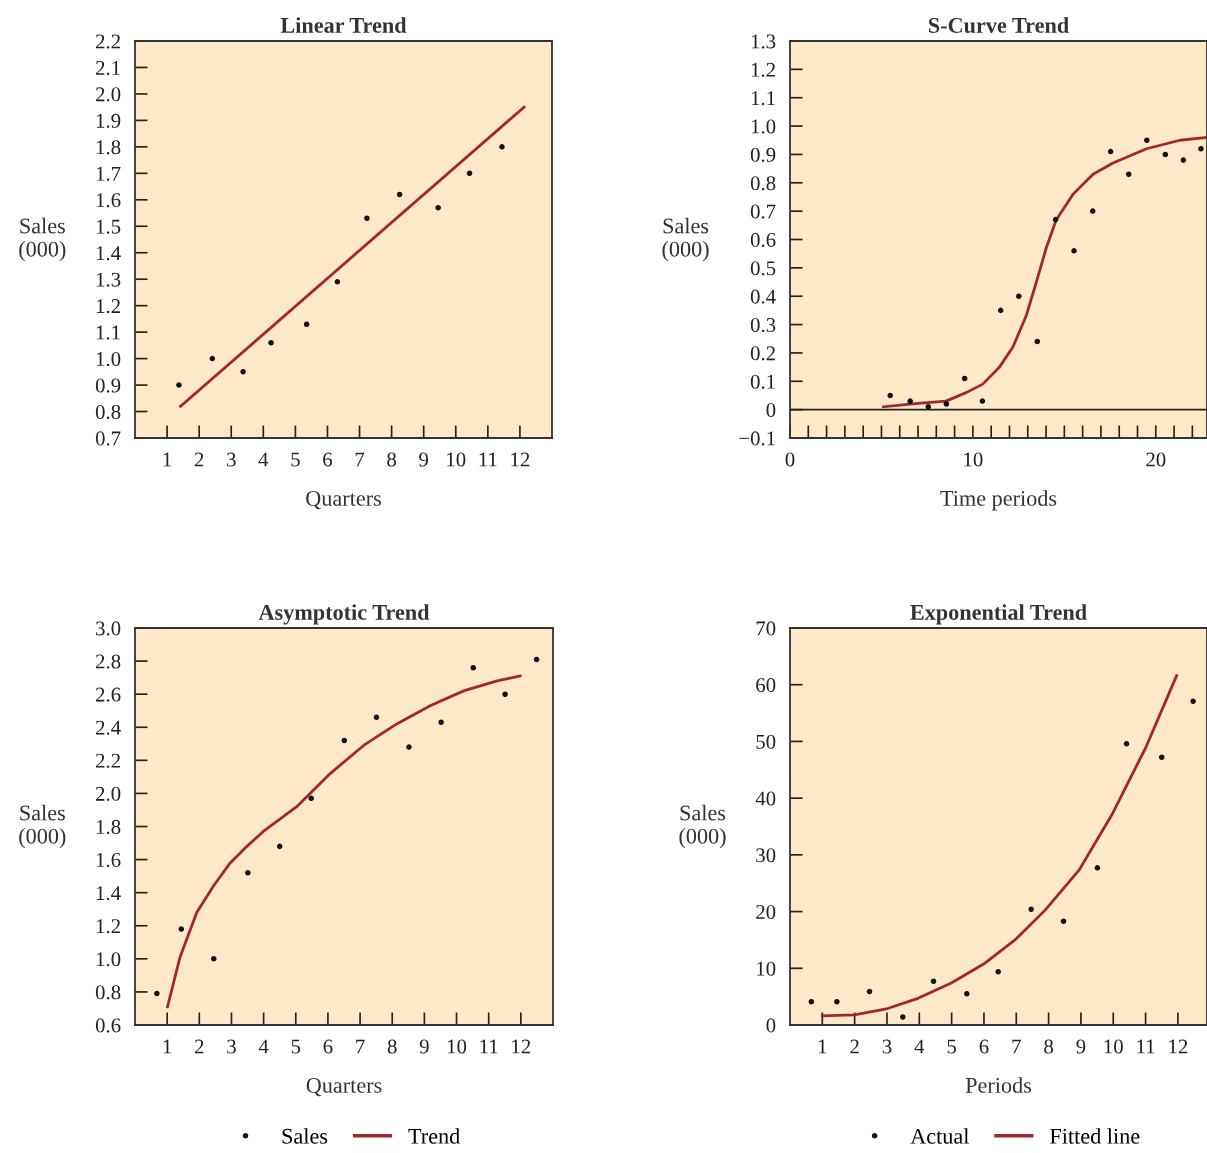 The height and width of the screenshot is (1153, 1207). Describe the element at coordinates (344, 614) in the screenshot. I see `chart-title: Asymptotic Trend` at that location.